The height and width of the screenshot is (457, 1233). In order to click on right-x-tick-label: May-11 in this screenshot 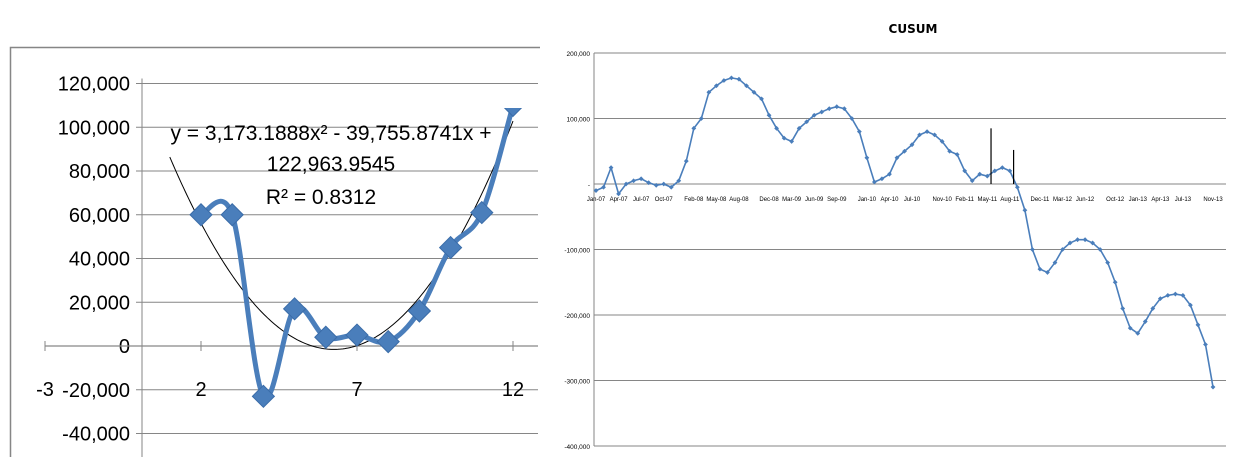, I will do `click(987, 200)`.